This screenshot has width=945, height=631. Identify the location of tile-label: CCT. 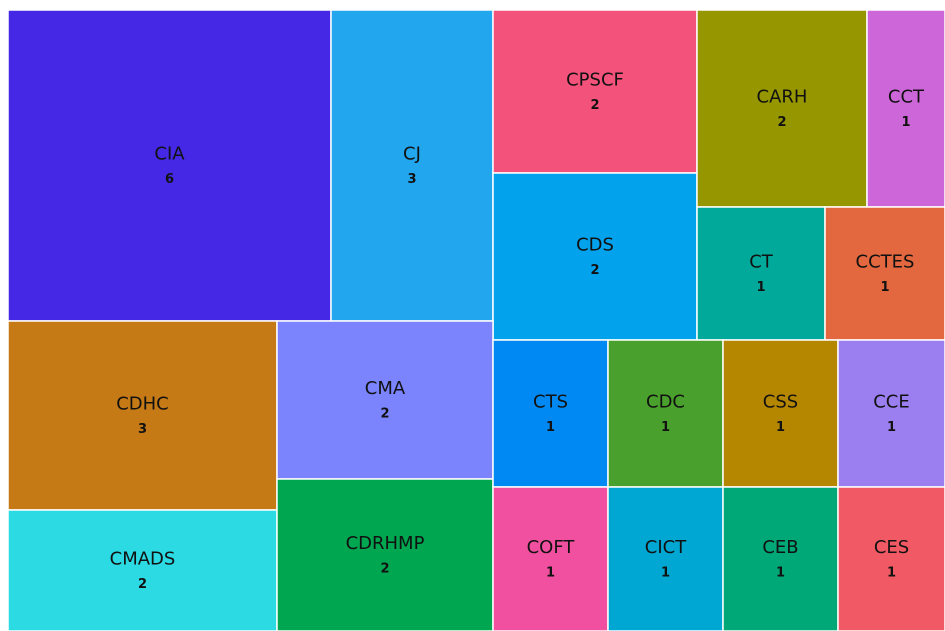
(906, 97).